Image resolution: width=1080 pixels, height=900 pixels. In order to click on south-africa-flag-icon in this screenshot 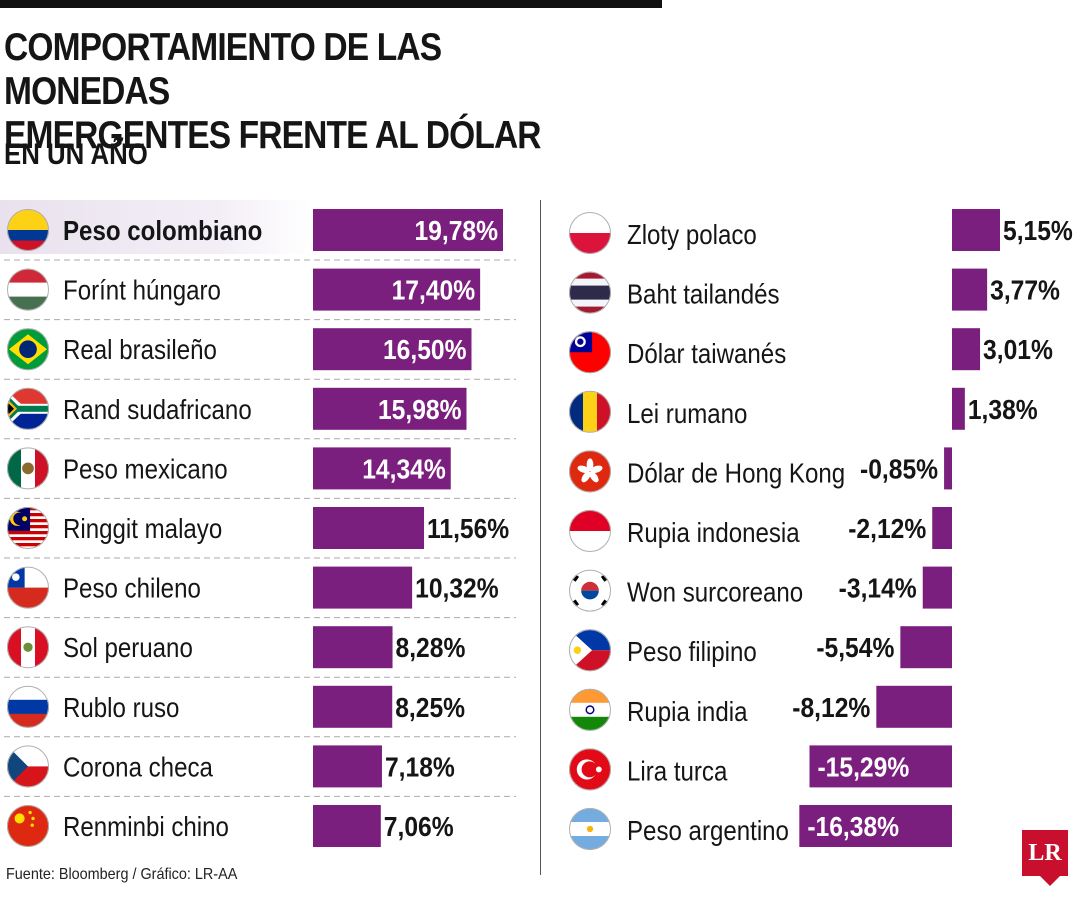, I will do `click(28, 408)`.